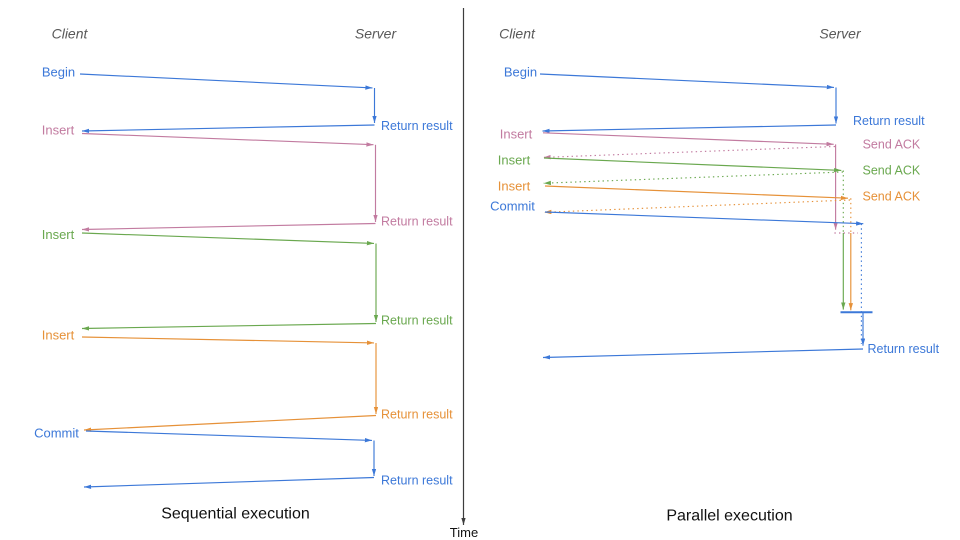  Describe the element at coordinates (464, 532) in the screenshot. I see `svg-text: Time` at that location.